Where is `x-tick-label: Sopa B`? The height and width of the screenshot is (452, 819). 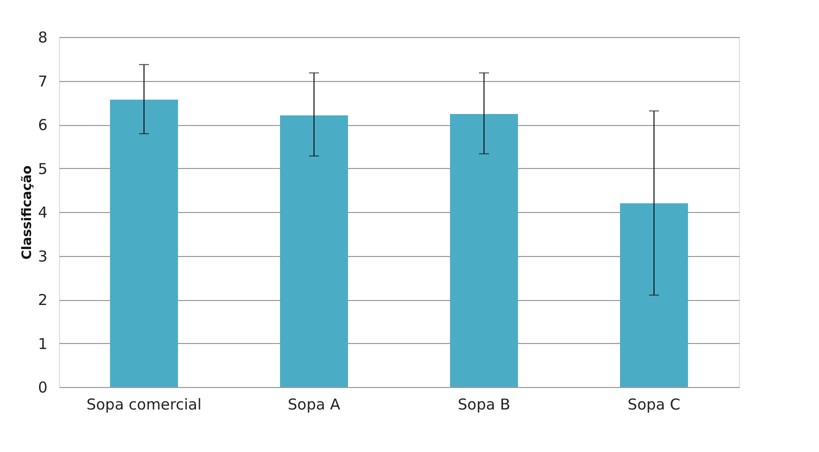
x-tick-label: Sopa B is located at coordinates (484, 405).